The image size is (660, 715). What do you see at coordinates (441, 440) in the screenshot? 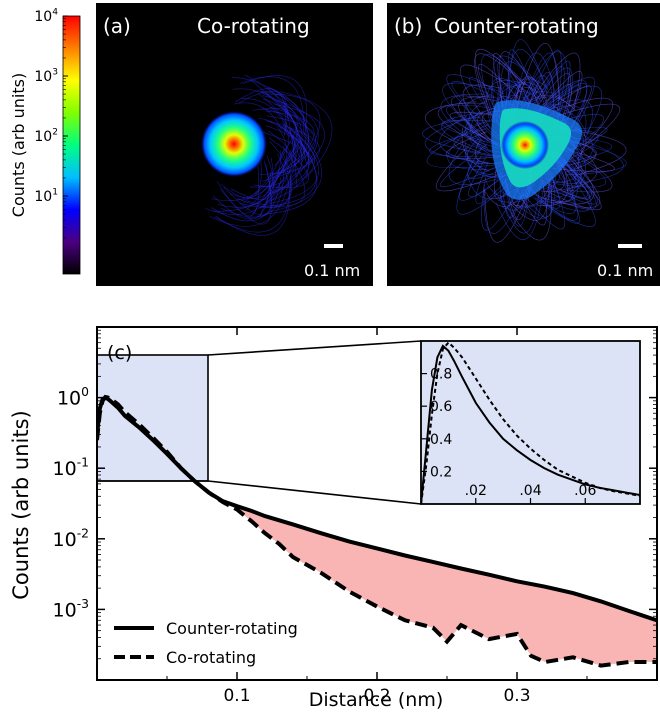
I see `inset-y-tick-label: 0.4` at bounding box center [441, 440].